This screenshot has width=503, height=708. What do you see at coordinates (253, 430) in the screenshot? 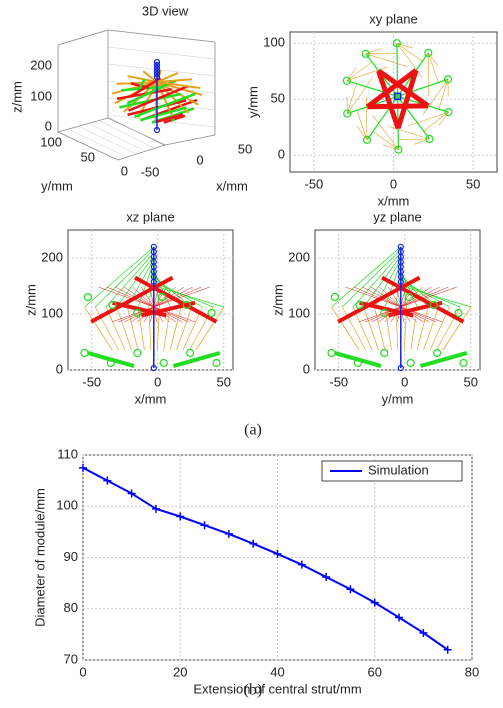
I see `panel-label: (a)` at bounding box center [253, 430].